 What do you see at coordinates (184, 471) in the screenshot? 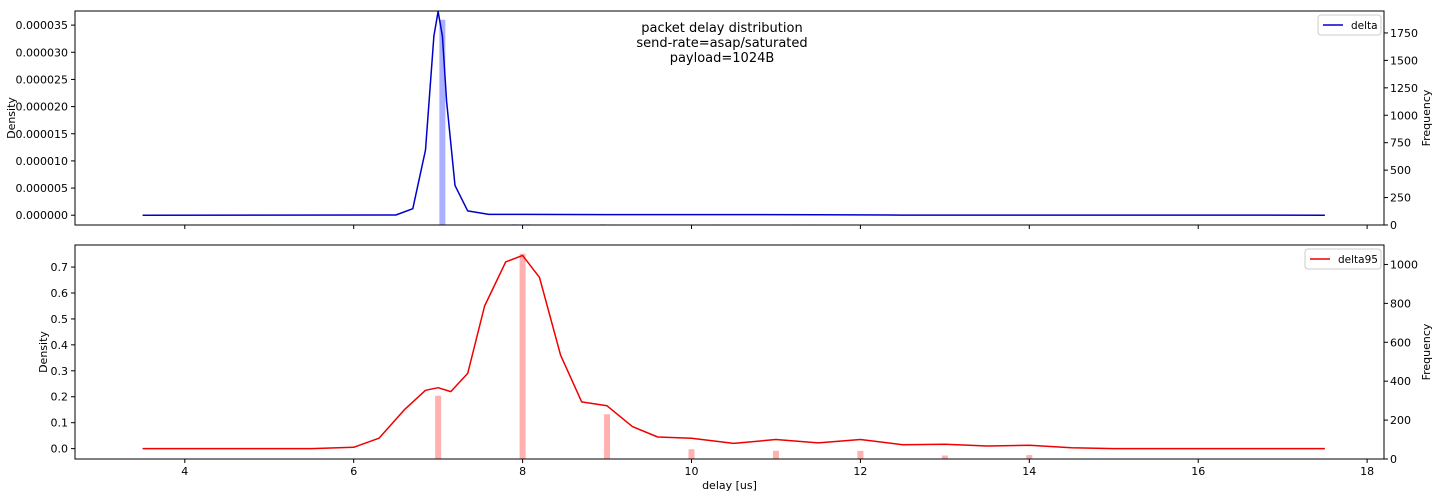
I see `x-tick-label: 4` at bounding box center [184, 471].